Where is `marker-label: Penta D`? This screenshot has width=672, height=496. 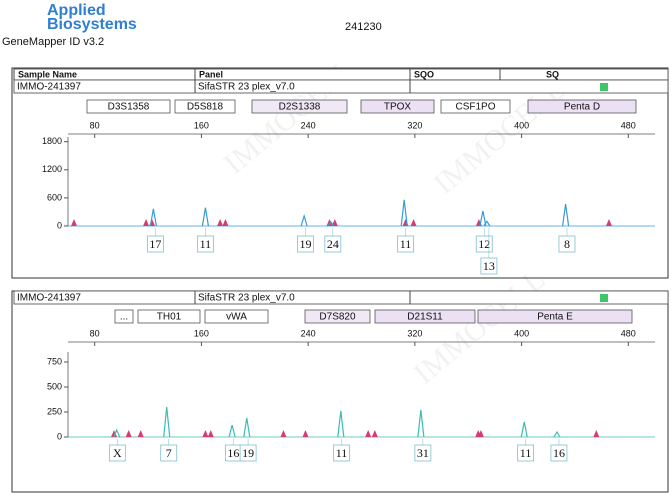
marker-label: Penta D is located at coordinates (582, 107).